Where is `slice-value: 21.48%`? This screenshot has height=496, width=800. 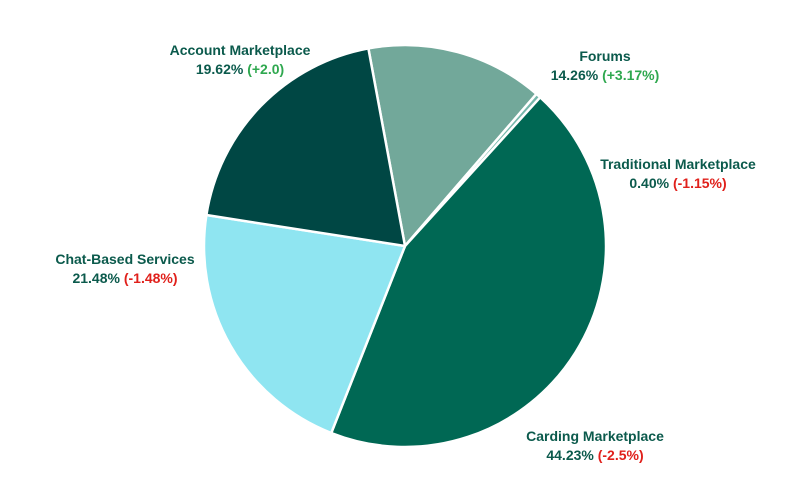
slice-value: 21.48% is located at coordinates (96, 278).